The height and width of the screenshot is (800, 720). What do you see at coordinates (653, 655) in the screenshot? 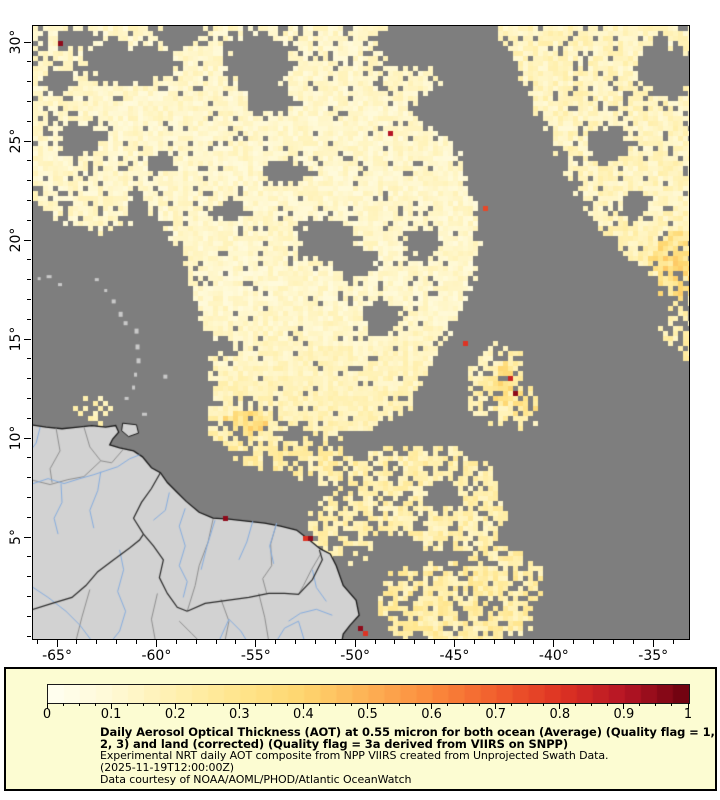
I see `x-tick-label: -35°` at bounding box center [653, 655].